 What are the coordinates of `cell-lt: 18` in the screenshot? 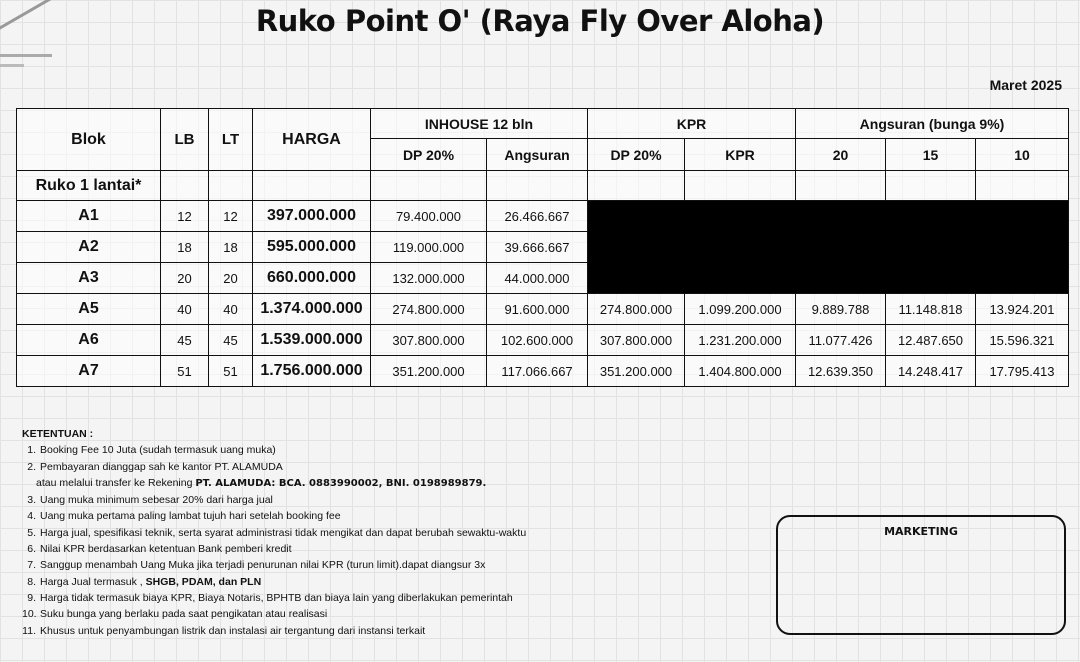 It's located at (230, 247).